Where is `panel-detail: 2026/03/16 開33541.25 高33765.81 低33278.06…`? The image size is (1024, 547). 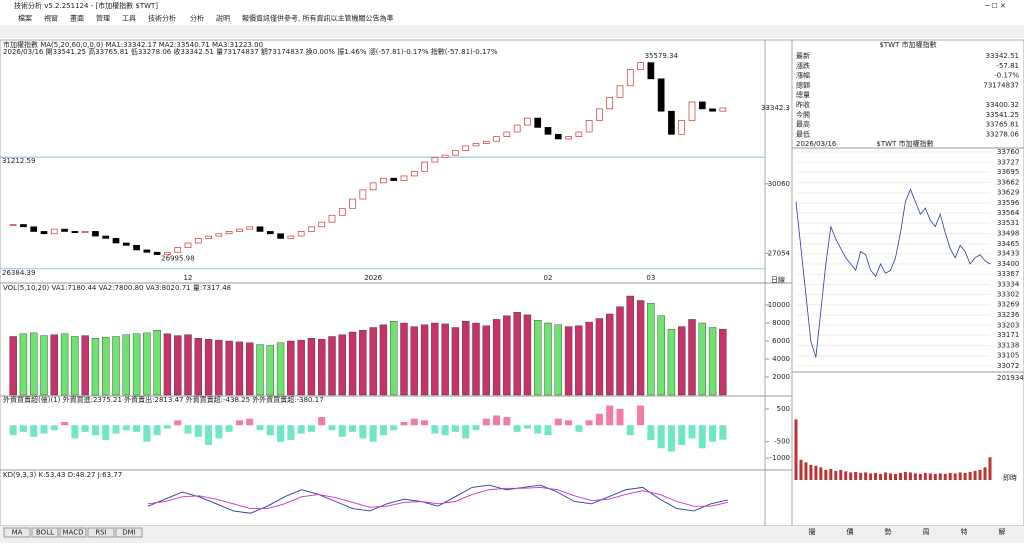 panel-detail: 2026/03/16 開33541.25 高33765.81 低33278.06… is located at coordinates (250, 51).